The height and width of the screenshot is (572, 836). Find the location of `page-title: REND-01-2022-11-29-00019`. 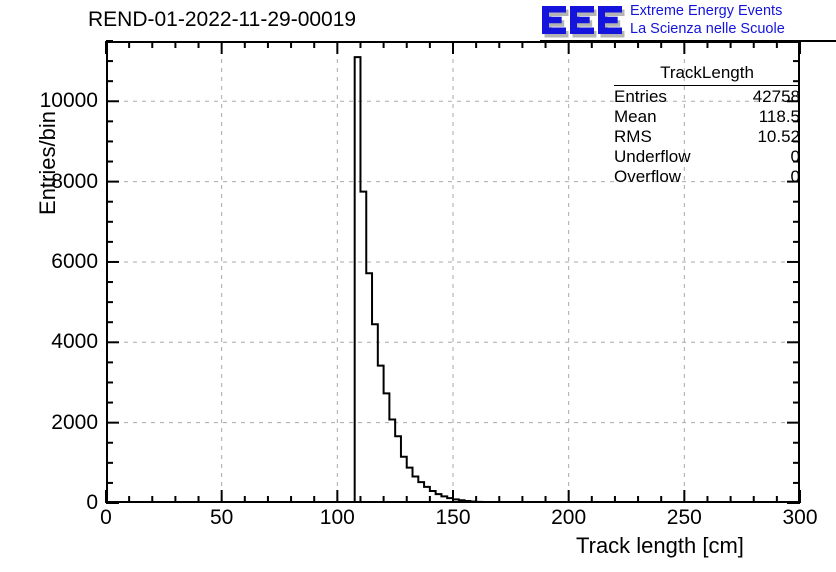

page-title: REND-01-2022-11-29-00019 is located at coordinates (222, 19).